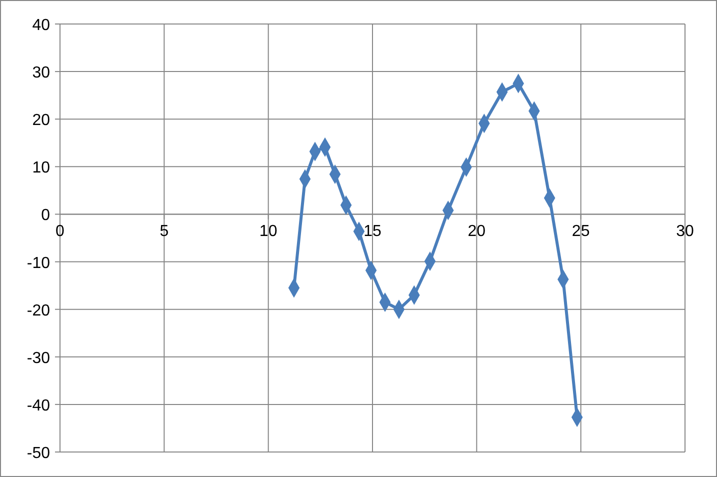 Image resolution: width=717 pixels, height=477 pixels. What do you see at coordinates (38, 358) in the screenshot?
I see `y-tick-label: -30` at bounding box center [38, 358].